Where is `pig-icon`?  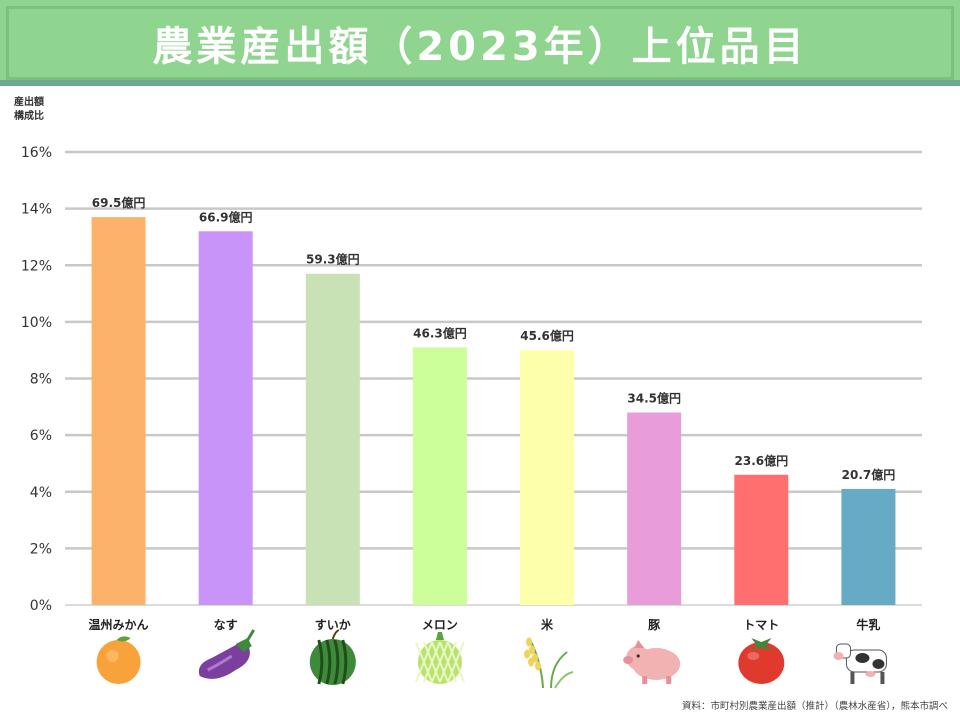
pig-icon is located at coordinates (652, 662).